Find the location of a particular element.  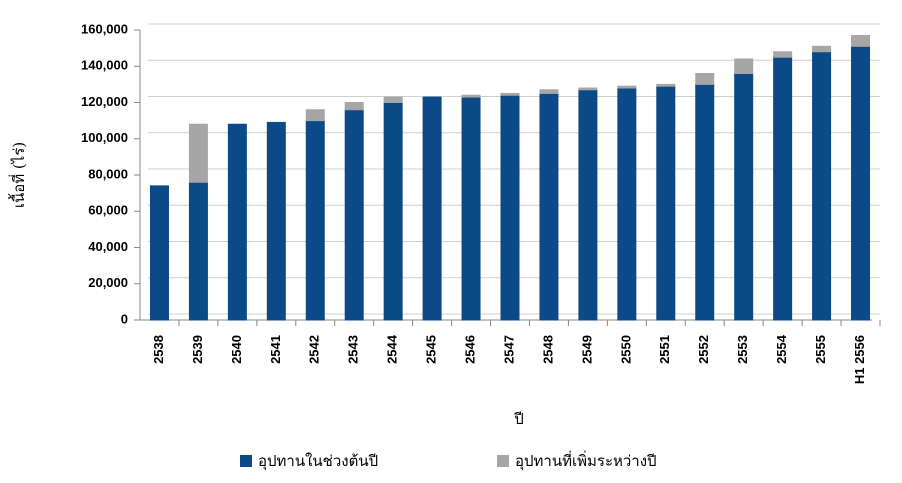

legend-label: อุปทานที่เพิ่มระหว่างปี is located at coordinates (586, 460).